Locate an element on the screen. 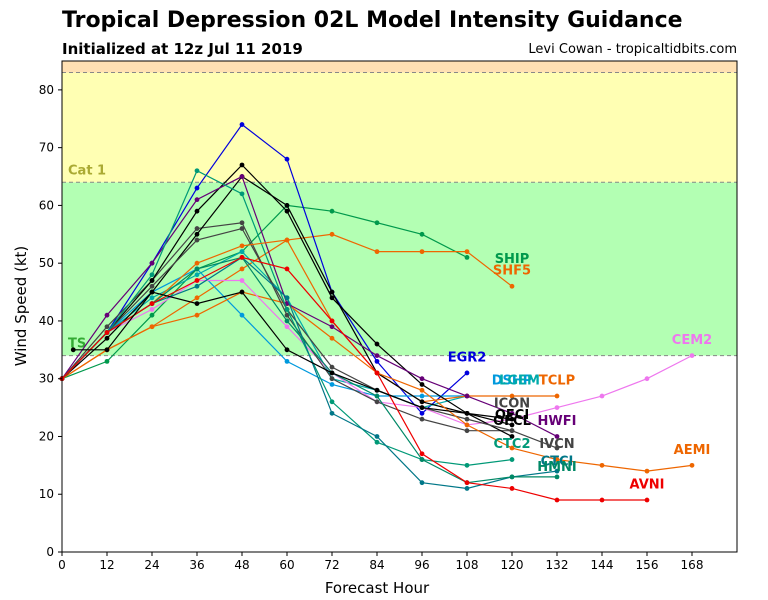 The width and height of the screenshot is (768, 600). series-label-dshp: DSHP is located at coordinates (512, 380).